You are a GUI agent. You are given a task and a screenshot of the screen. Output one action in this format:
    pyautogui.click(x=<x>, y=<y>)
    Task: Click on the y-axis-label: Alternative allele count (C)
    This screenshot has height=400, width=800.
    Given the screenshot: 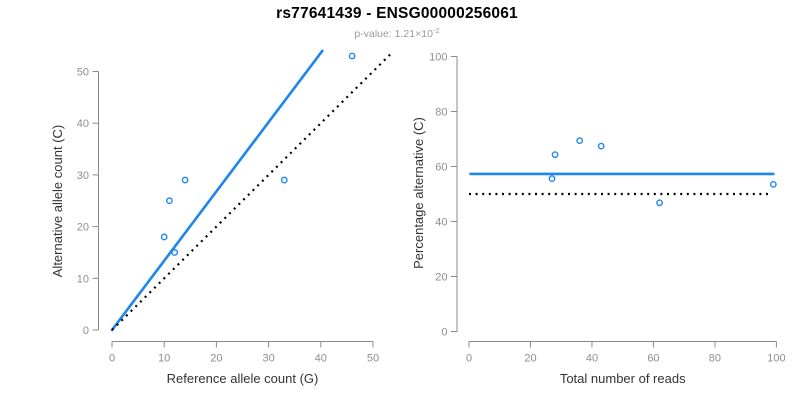 What is the action you would take?
    pyautogui.click(x=57, y=201)
    